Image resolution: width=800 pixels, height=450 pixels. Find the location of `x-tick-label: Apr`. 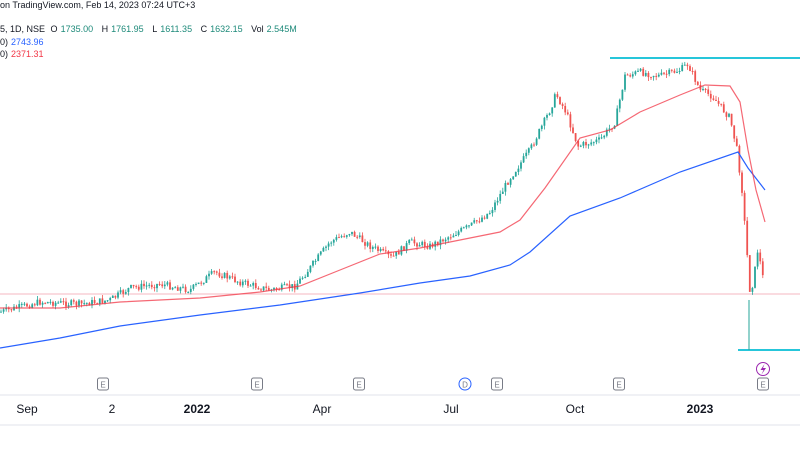

x-tick-label: Apr is located at coordinates (322, 409).